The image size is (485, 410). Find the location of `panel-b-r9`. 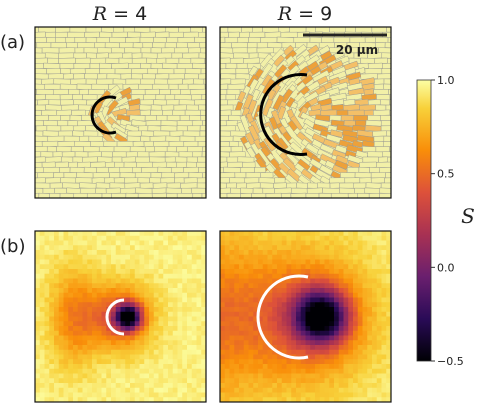

panel-b-r9 is located at coordinates (305, 316).